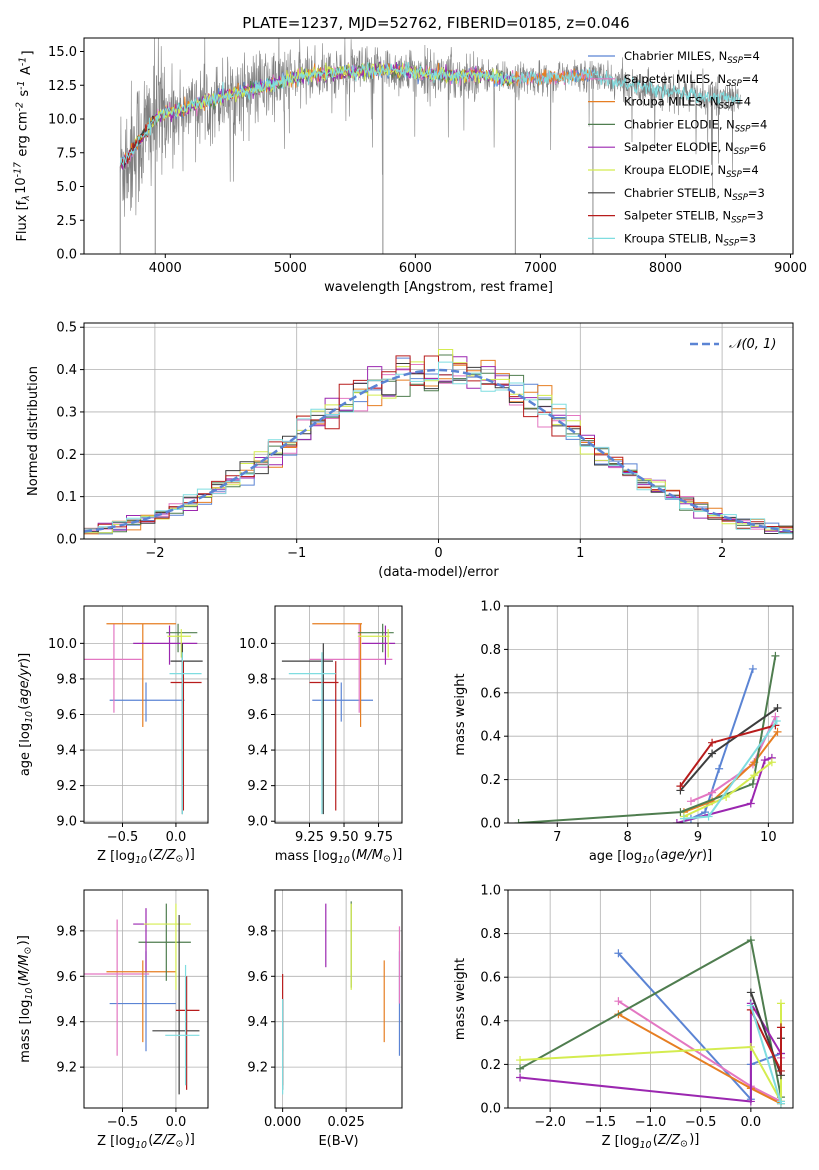 Image resolution: width=819 pixels, height=1170 pixels. Describe the element at coordinates (550, 1122) in the screenshot. I see `weight-vs-Z-xtick-label: −2.0` at that location.